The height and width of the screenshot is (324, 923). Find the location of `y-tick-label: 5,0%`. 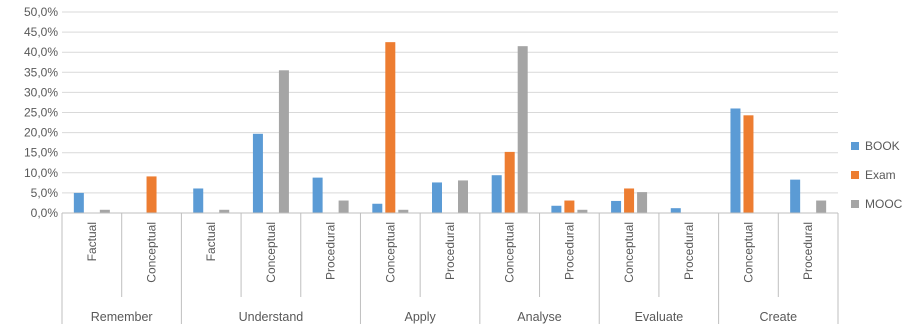

y-tick-label: 5,0% is located at coordinates (45, 193).